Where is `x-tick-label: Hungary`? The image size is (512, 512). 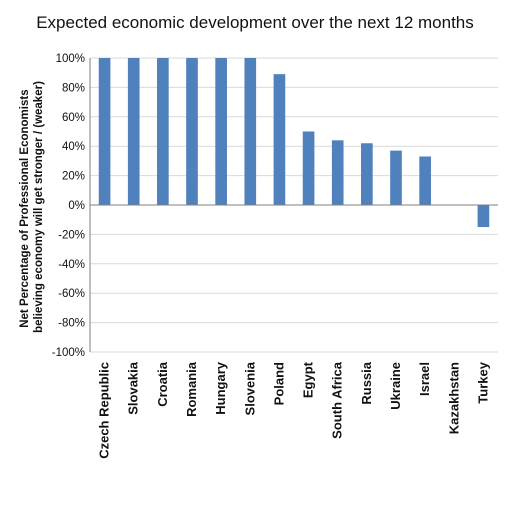 x-tick-label: Hungary is located at coordinates (220, 388).